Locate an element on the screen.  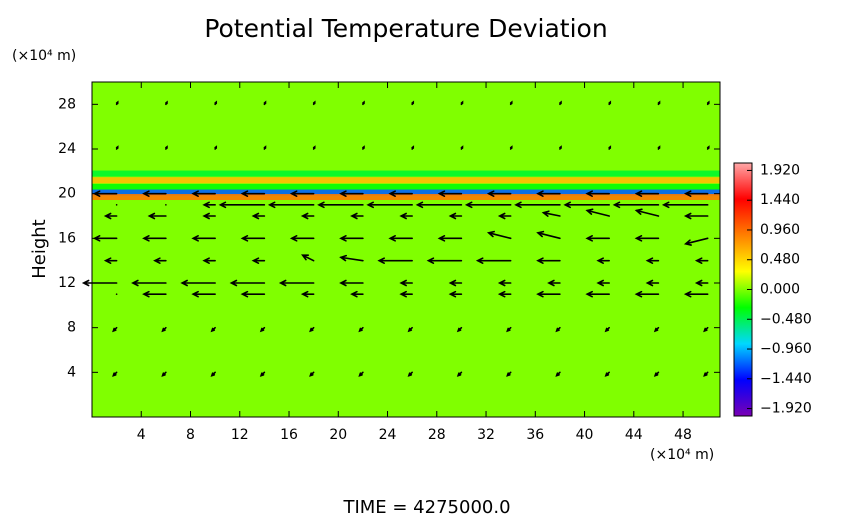
y-tick-label: 4 is located at coordinates (71, 372).